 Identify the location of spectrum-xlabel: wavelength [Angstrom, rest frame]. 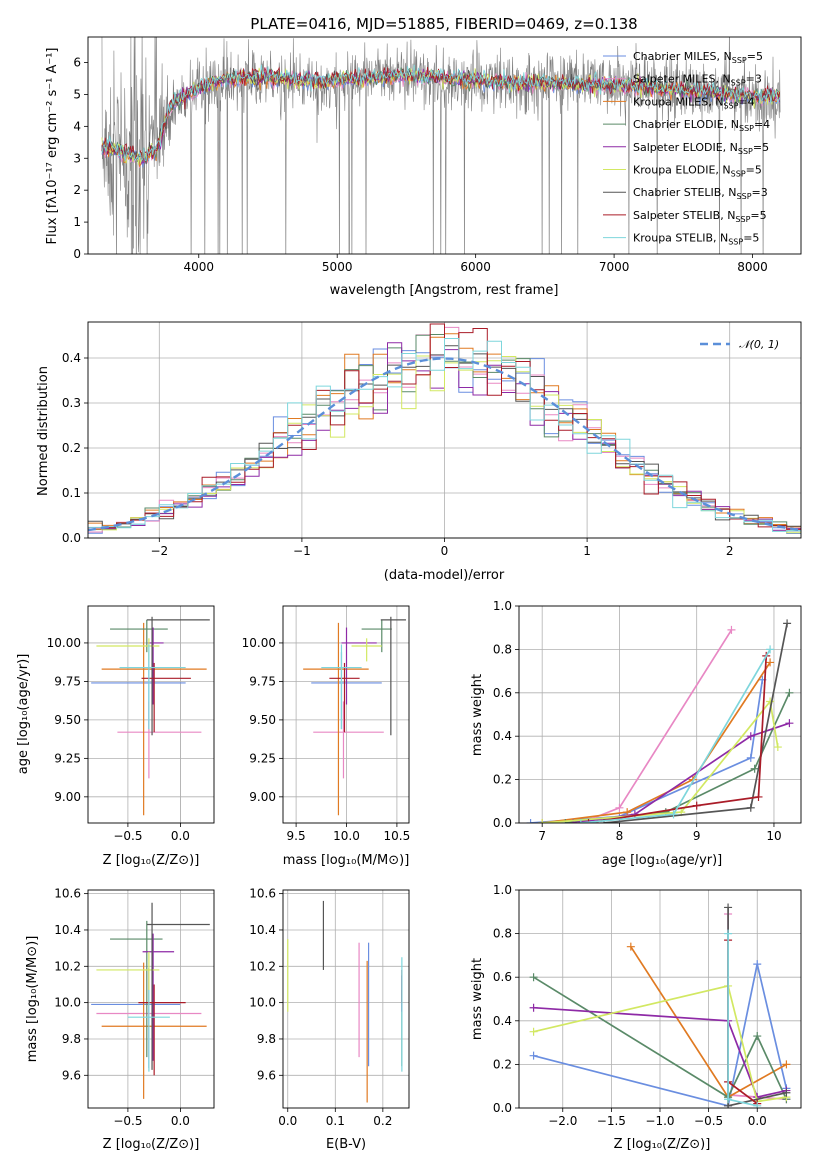
(444, 290).